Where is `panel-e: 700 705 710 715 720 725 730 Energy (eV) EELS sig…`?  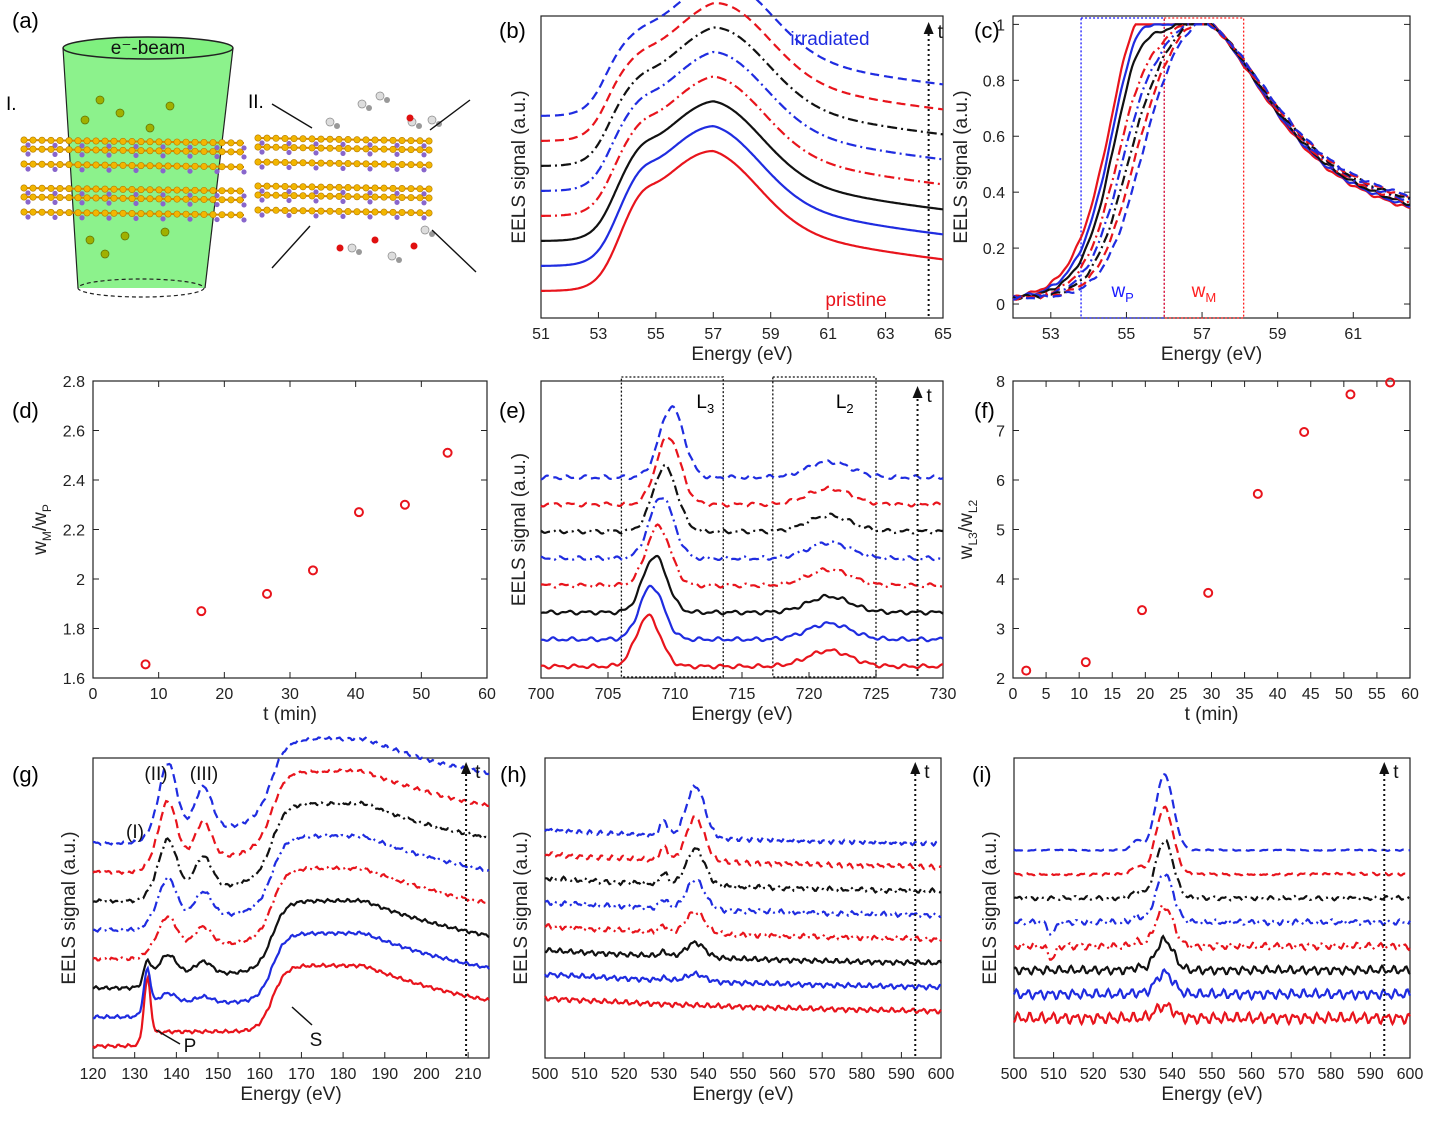 panel-e: 700 705 710 715 720 725 730 Energy (eV) EELS sig… is located at coordinates (732, 550).